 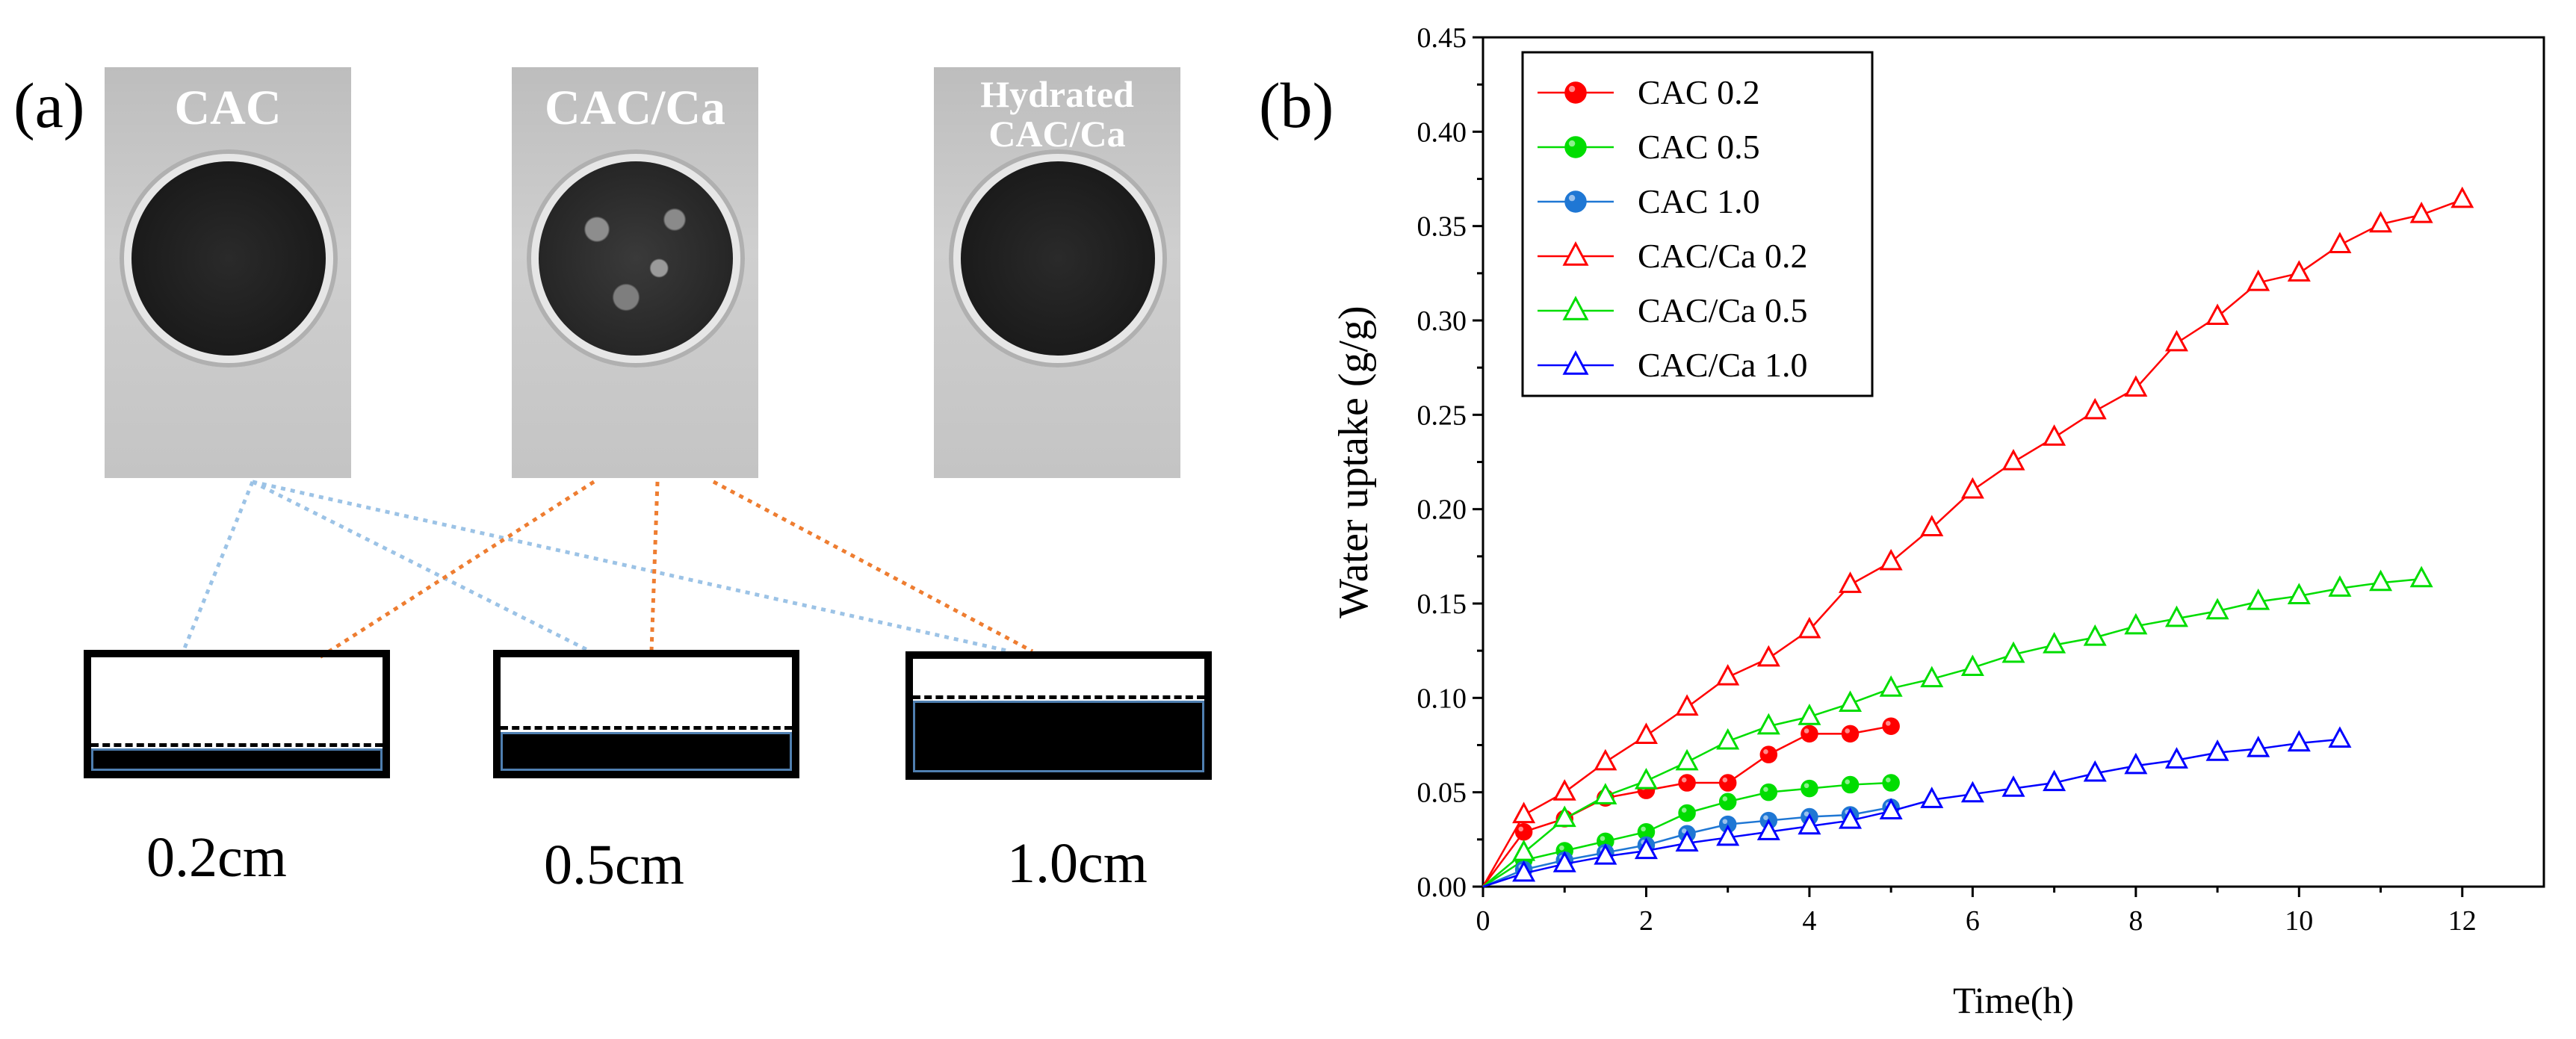 I want to click on y-tick-label: 0.05, so click(x=1442, y=793).